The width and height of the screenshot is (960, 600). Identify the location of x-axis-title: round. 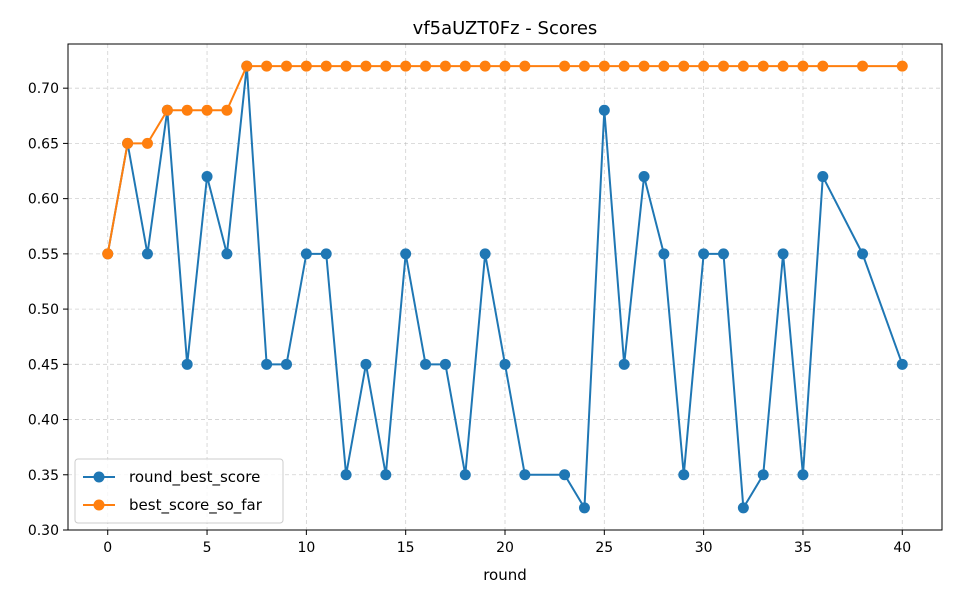
(505, 575).